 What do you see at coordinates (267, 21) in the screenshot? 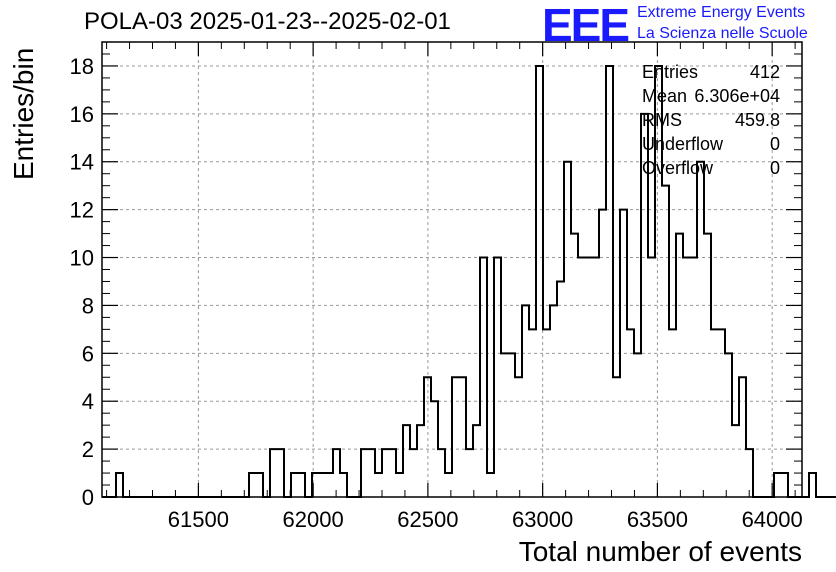
I see `plot-title: POLA-03 2025-01-23--2025-02-01` at bounding box center [267, 21].